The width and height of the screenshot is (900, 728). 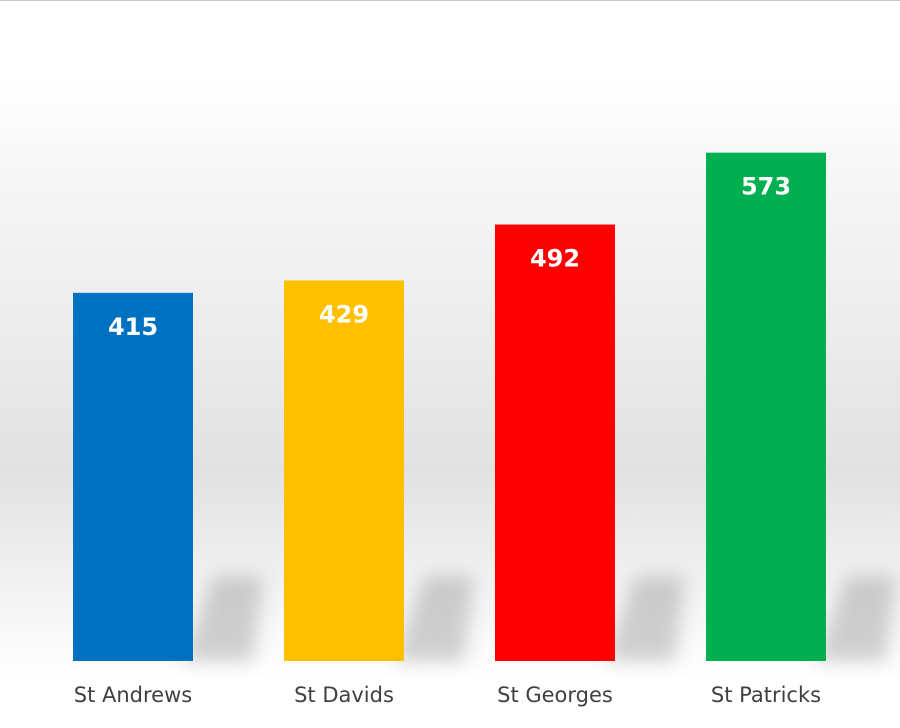 What do you see at coordinates (555, 695) in the screenshot?
I see `category-label-st-georges: St Georges` at bounding box center [555, 695].